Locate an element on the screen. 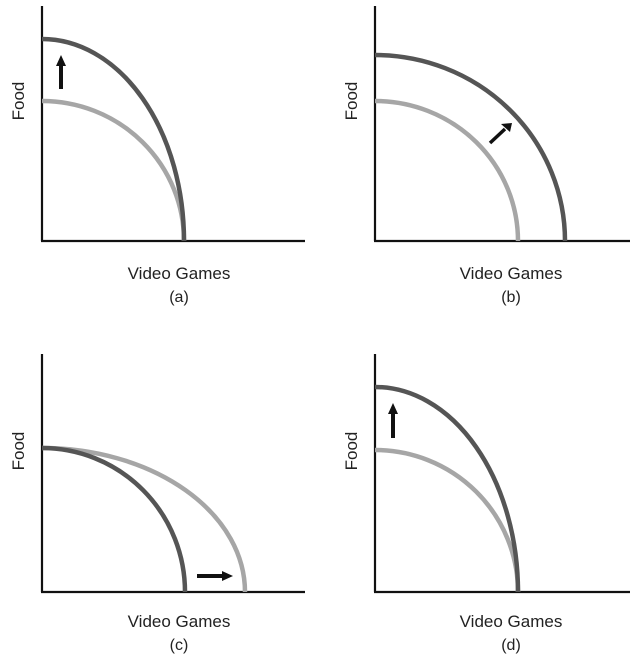 The width and height of the screenshot is (631, 657). panel-a-shifted-curve is located at coordinates (114, 139).